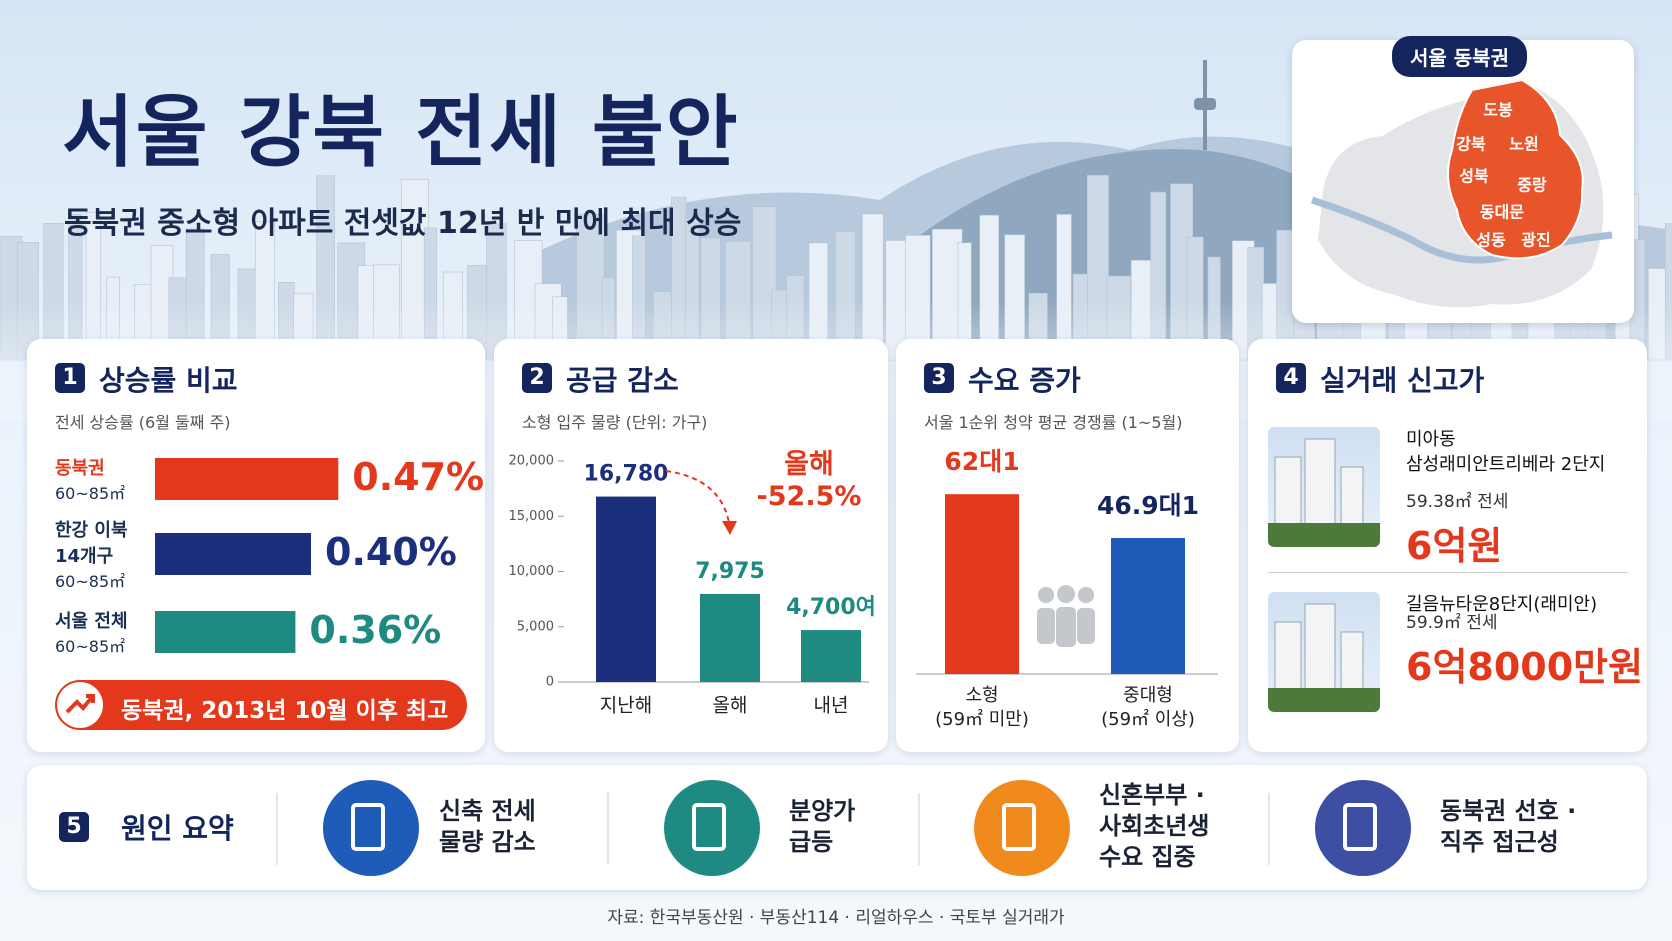 This screenshot has width=1672, height=941. Describe the element at coordinates (1502, 212) in the screenshot. I see `district-label: 동대문` at that location.